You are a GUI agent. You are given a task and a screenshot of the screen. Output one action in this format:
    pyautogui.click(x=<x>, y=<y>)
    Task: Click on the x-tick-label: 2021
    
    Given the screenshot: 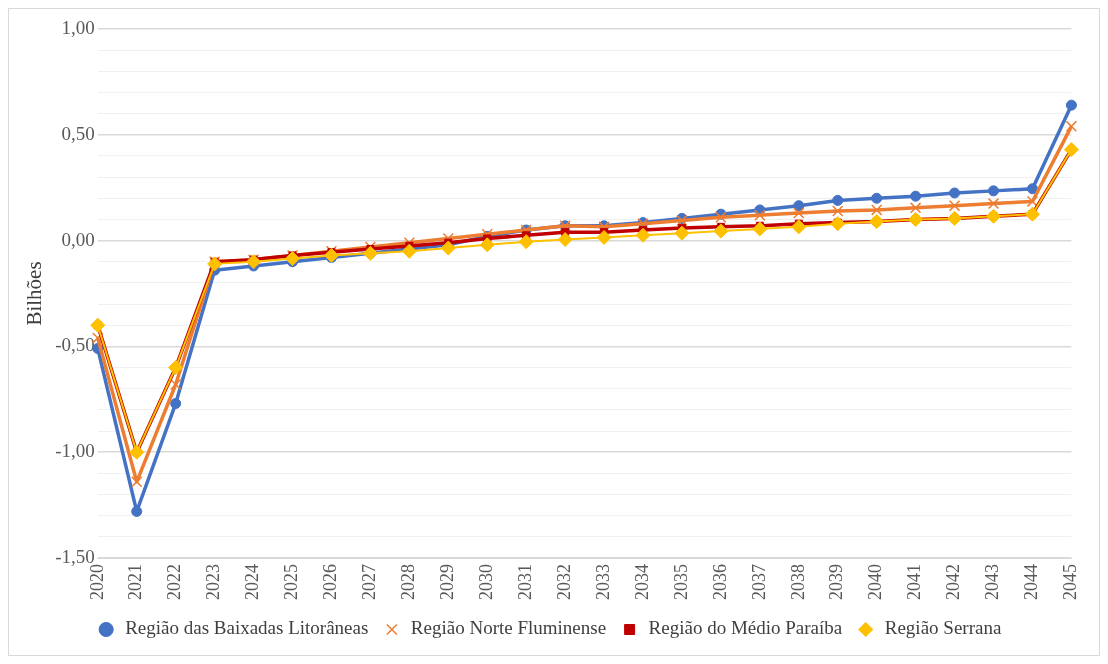 What is the action you would take?
    pyautogui.click(x=135, y=582)
    